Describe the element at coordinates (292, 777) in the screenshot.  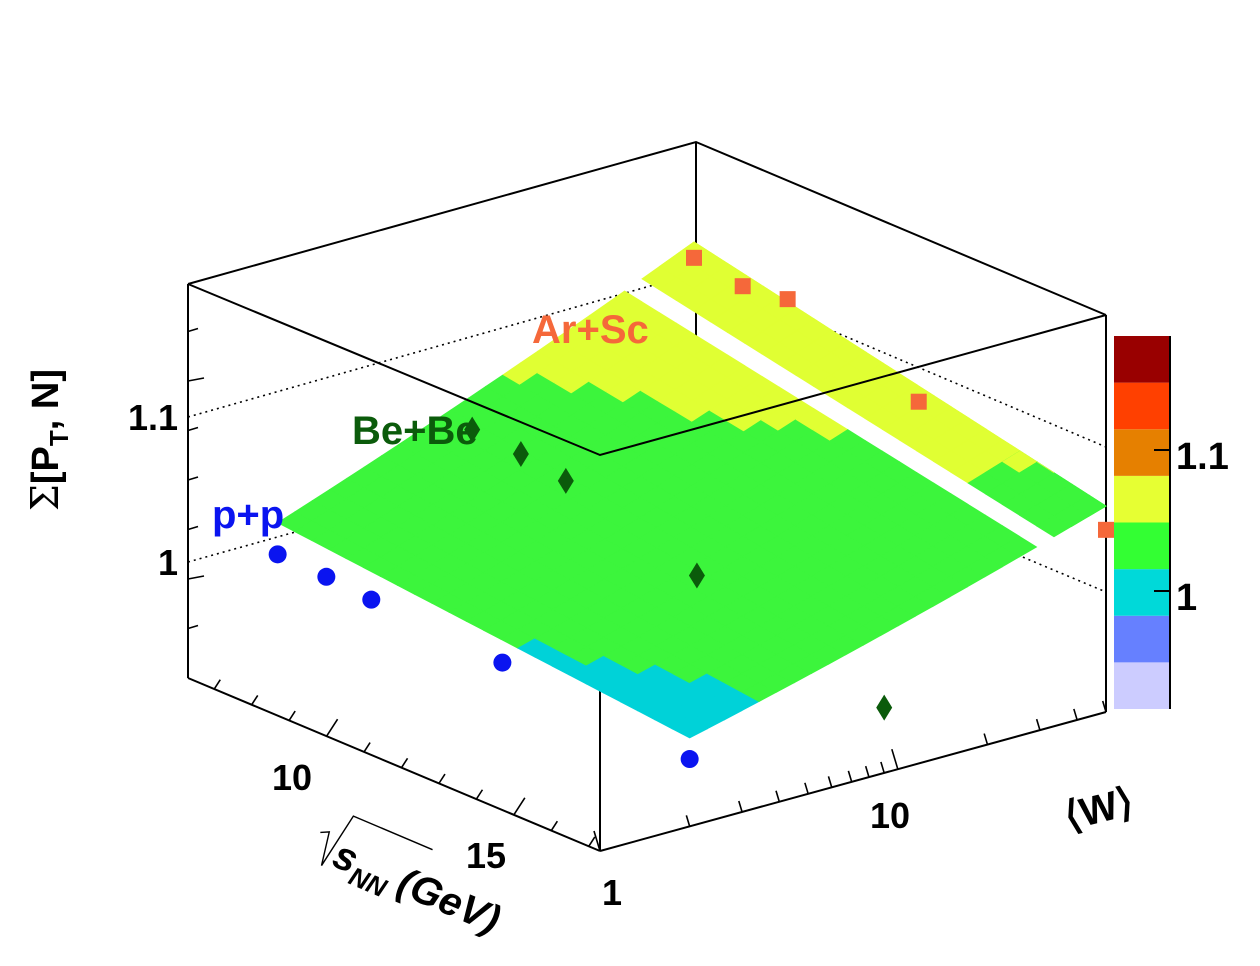
I see `x-tick-label: 10` at that location.